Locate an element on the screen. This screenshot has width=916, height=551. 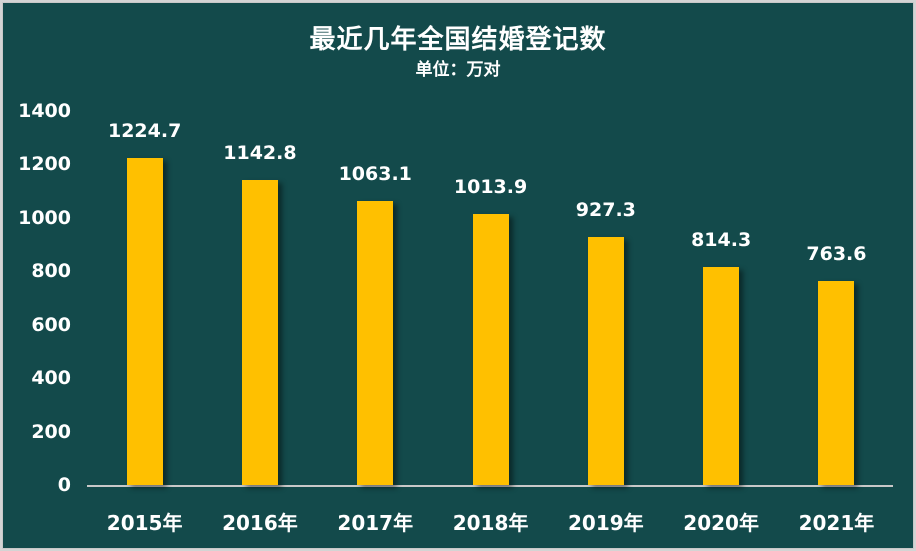
data-label: 1063.1 is located at coordinates (375, 174).